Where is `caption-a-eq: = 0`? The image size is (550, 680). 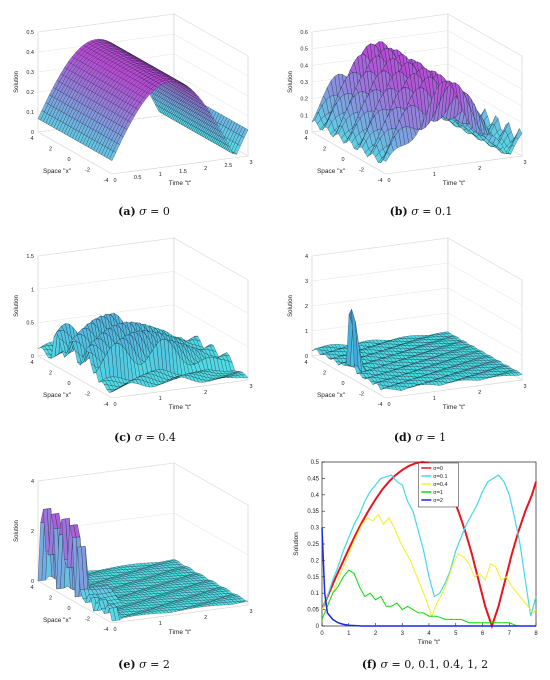 caption-a-eq: = 0 is located at coordinates (160, 211).